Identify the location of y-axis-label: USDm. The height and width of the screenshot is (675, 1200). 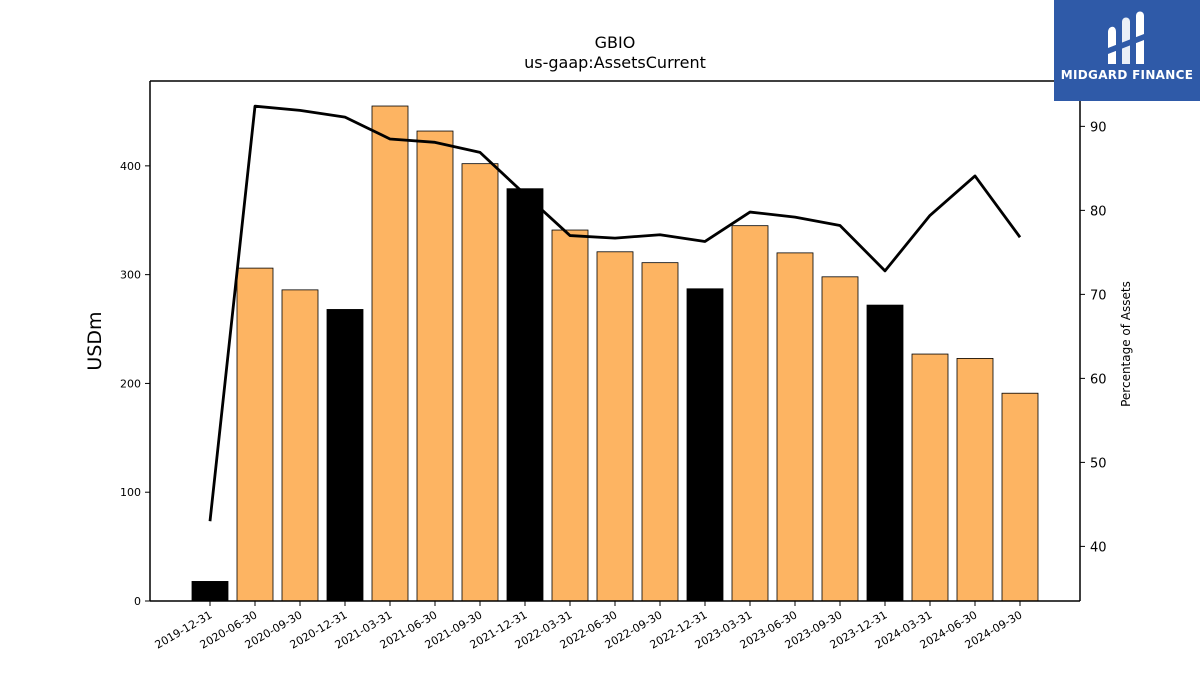
(95, 340).